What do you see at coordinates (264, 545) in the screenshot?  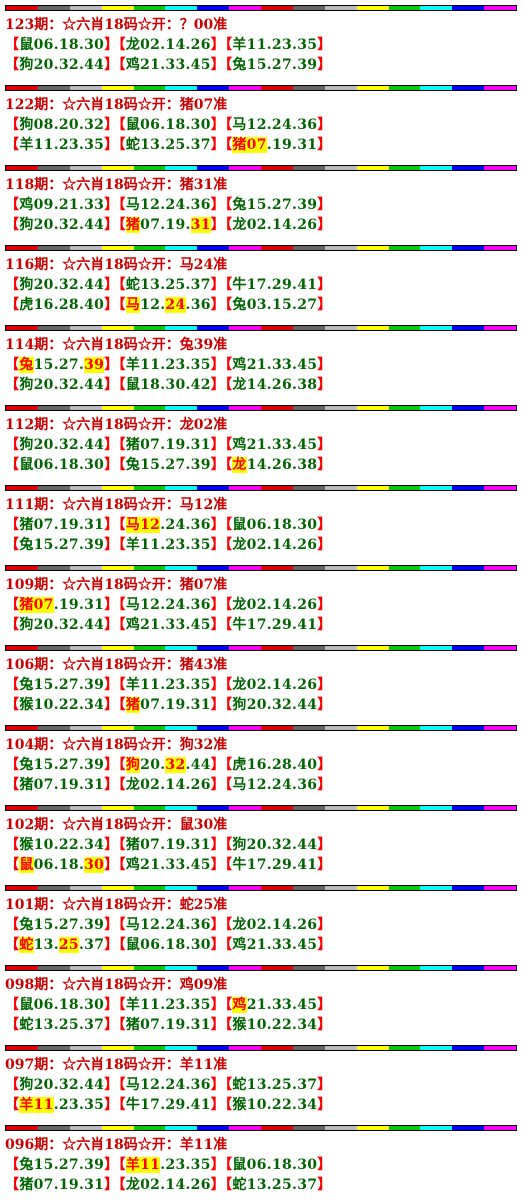 I see `pick-row: 【兔15.27.39】【羊11.23.35】【龙02.14.26】` at bounding box center [264, 545].